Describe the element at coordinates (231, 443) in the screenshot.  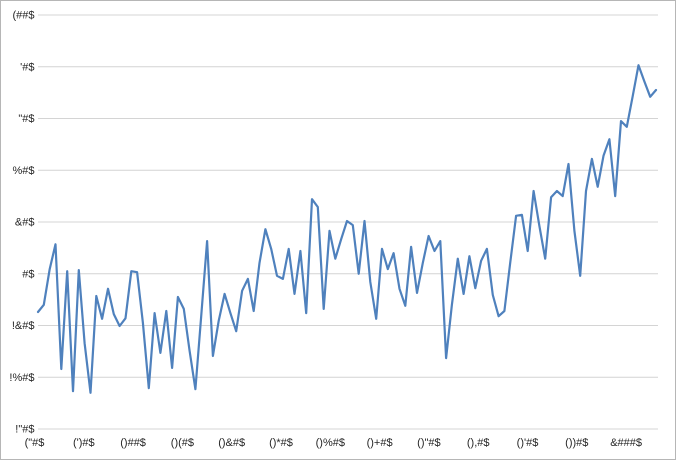
I see `x-tick-label: ()&#$` at that location.